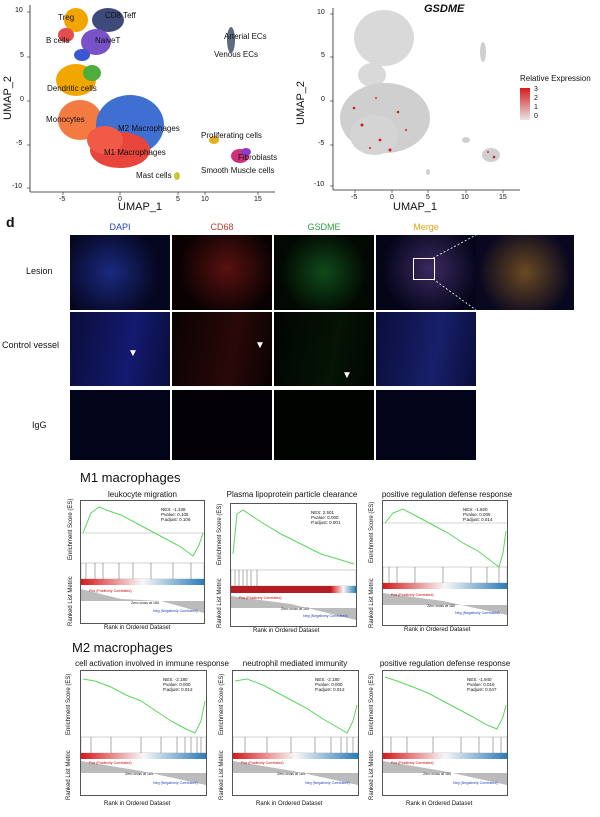 This screenshot has width=600, height=817. Describe the element at coordinates (536, 107) in the screenshot. I see `legend-tick: 1` at that location.